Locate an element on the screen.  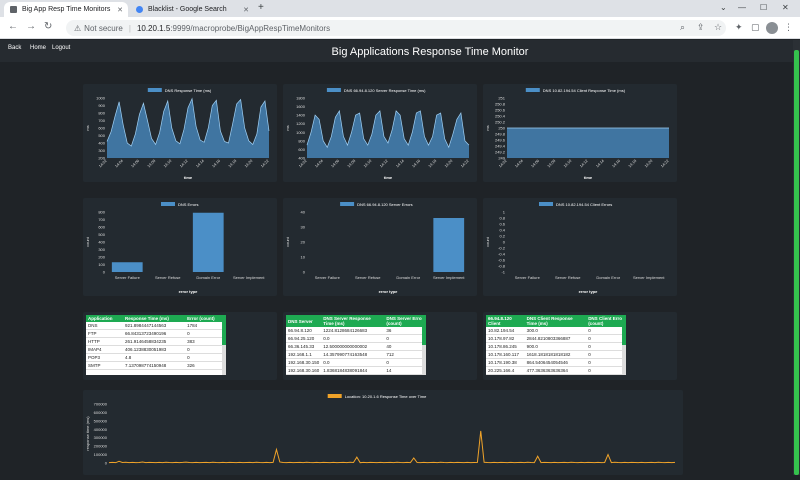
table-cell: 1784 is located at coordinates (205, 326).